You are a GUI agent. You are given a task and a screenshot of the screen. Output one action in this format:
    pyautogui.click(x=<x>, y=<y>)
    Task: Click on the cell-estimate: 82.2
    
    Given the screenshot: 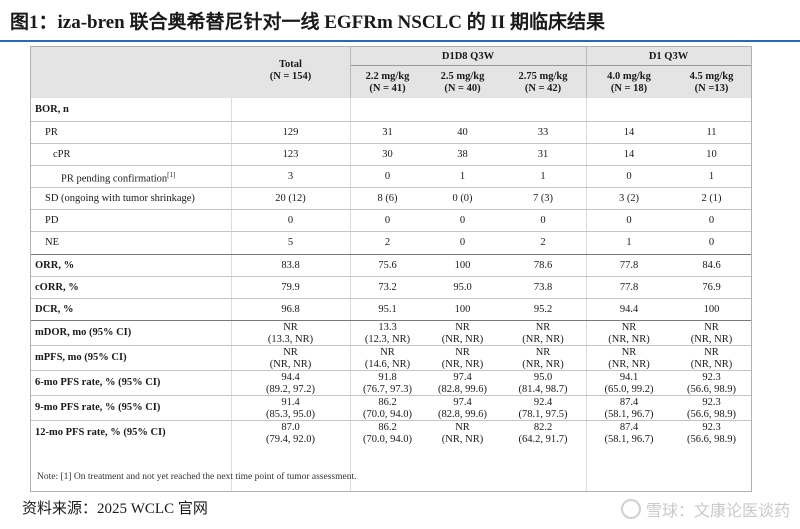 What is the action you would take?
    pyautogui.click(x=543, y=427)
    